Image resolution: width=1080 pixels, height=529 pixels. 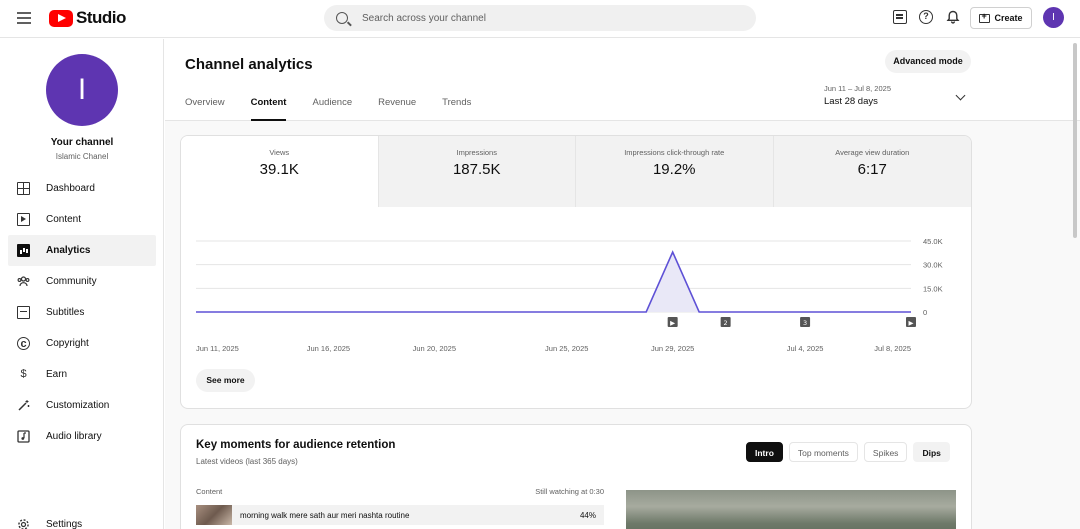 I want to click on sidebar-item-content: Content, so click(x=82, y=219).